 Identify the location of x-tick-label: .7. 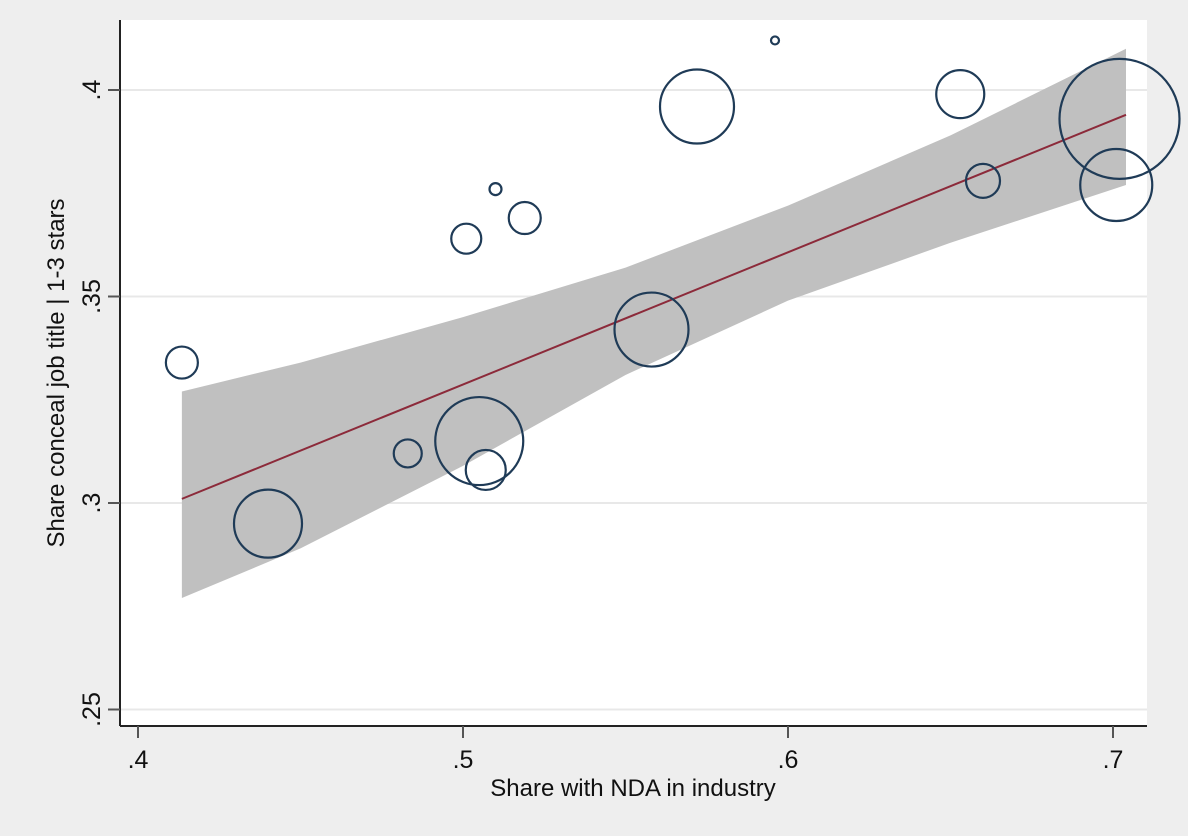
(1113, 760).